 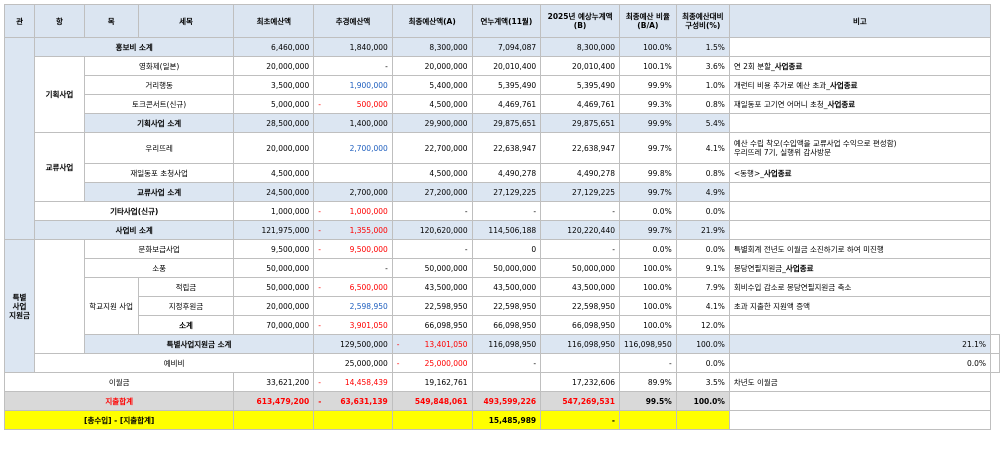 I want to click on cell-share: 3.6%, so click(x=702, y=66).